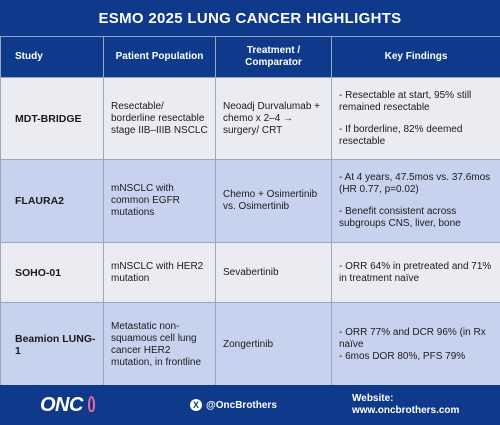 This screenshot has height=425, width=500. I want to click on finding-text: - ORR 77% and DCR 96% (in Rx naïve, so click(412, 338).